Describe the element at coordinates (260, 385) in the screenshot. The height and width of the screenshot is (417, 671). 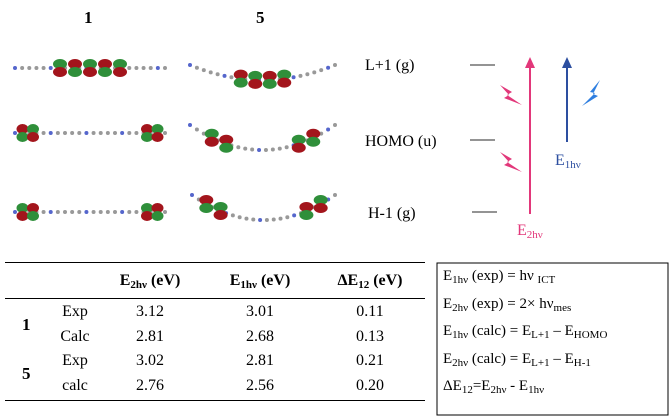
I see `cell: 2.56` at that location.